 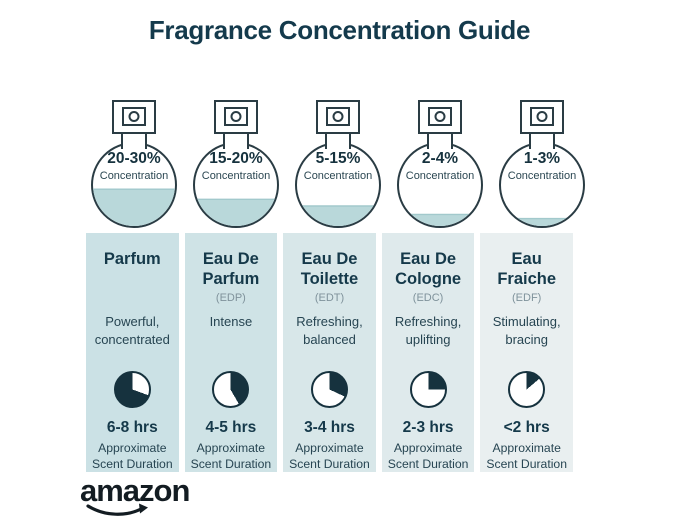 I want to click on fragrance-abbr: (EDT), so click(x=329, y=298).